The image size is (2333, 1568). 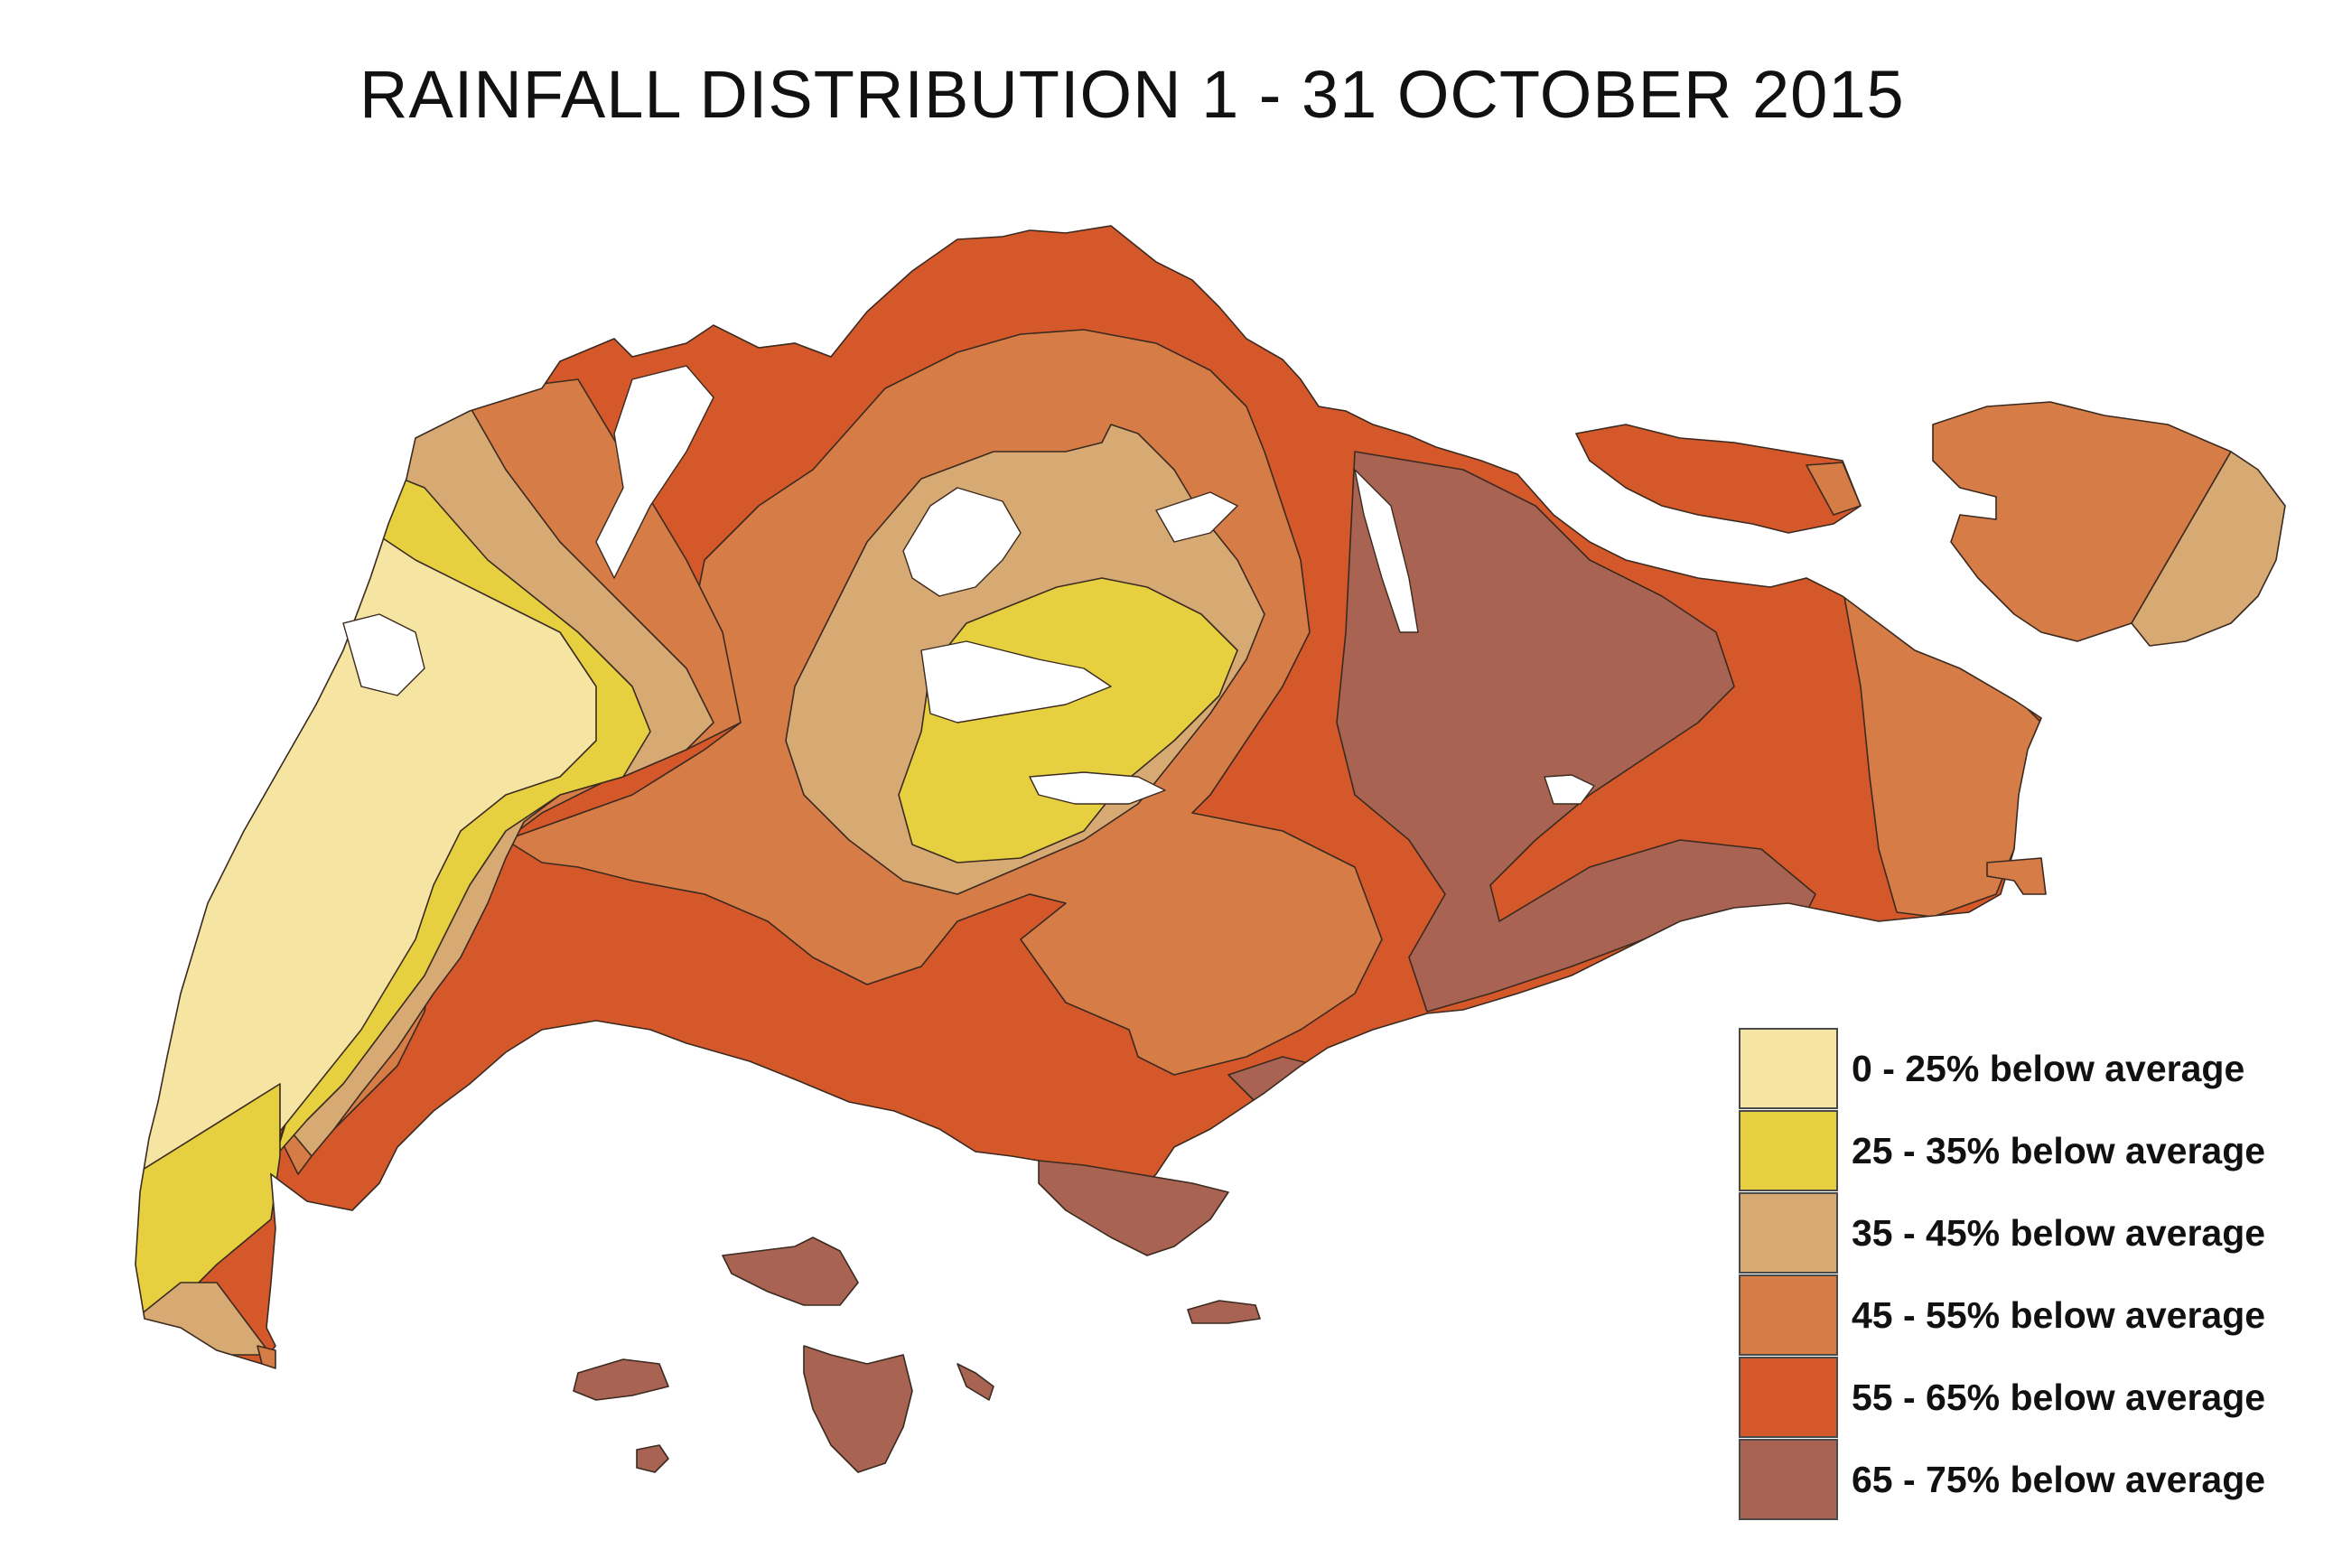 What do you see at coordinates (1016, 681) in the screenshot?
I see `reservoir-central` at bounding box center [1016, 681].